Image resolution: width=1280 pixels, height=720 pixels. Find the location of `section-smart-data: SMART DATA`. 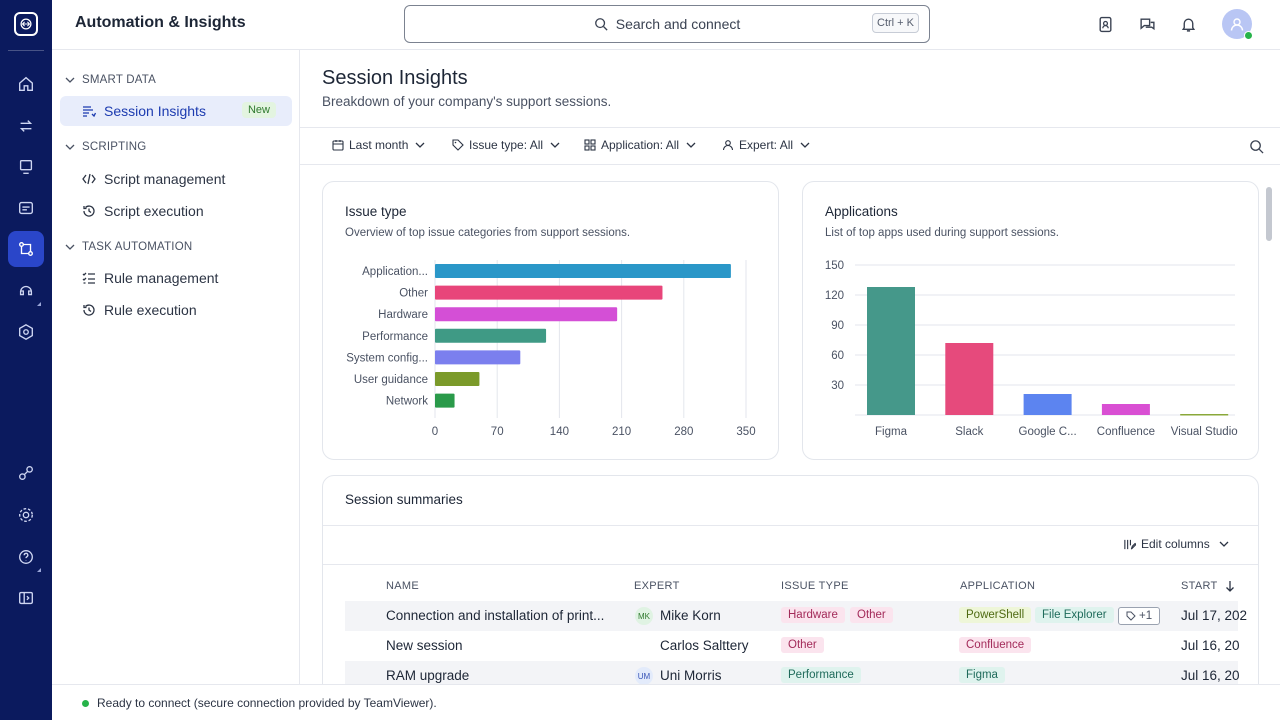

section-smart-data: SMART DATA is located at coordinates (110, 80).